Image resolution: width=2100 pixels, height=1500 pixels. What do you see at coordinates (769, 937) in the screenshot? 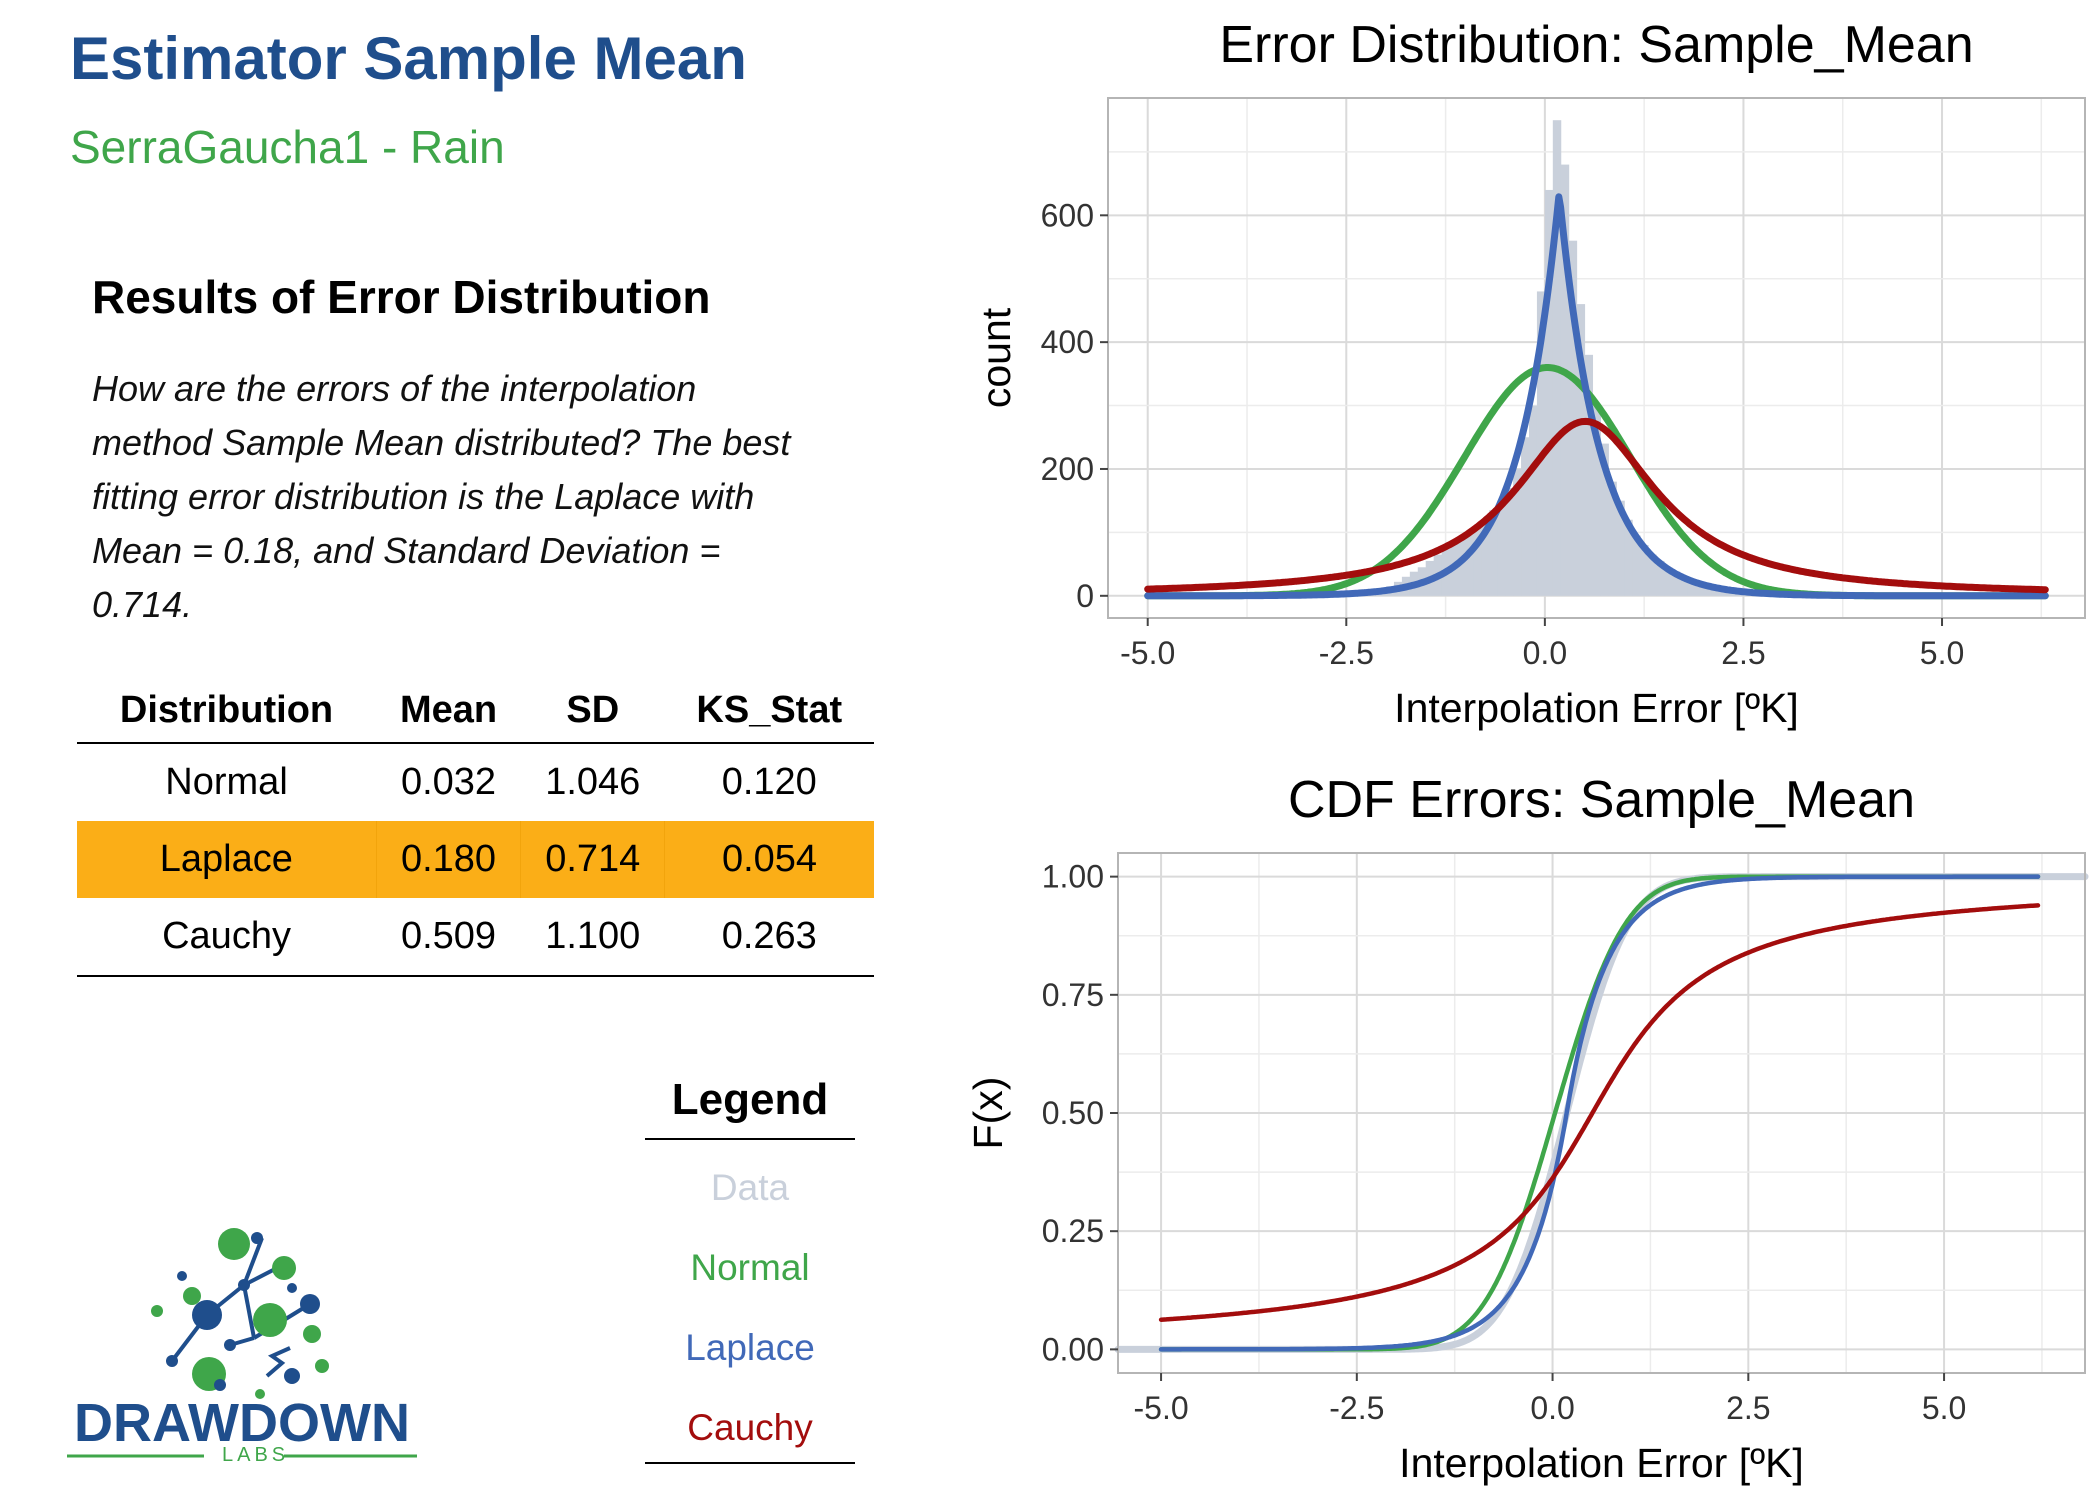
I see `table-cell-ks-stat: 0.263` at bounding box center [769, 937].